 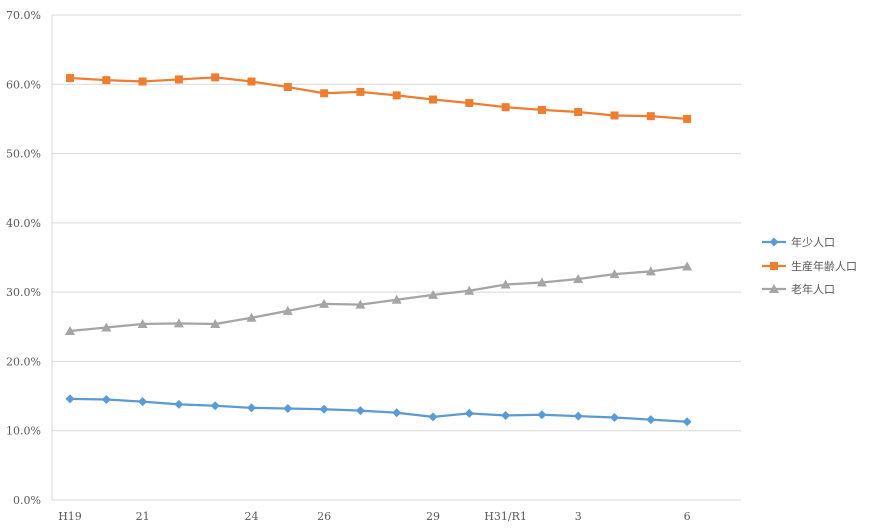 I want to click on legend-item: 年少人口, so click(x=798, y=242).